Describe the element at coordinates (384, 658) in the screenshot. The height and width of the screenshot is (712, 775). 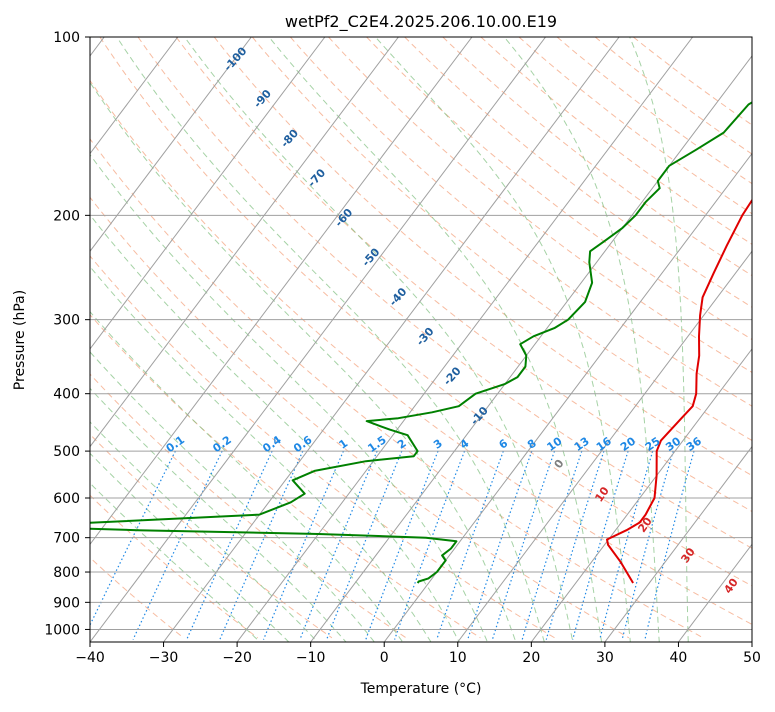
I see `x-tick-label: 0` at that location.